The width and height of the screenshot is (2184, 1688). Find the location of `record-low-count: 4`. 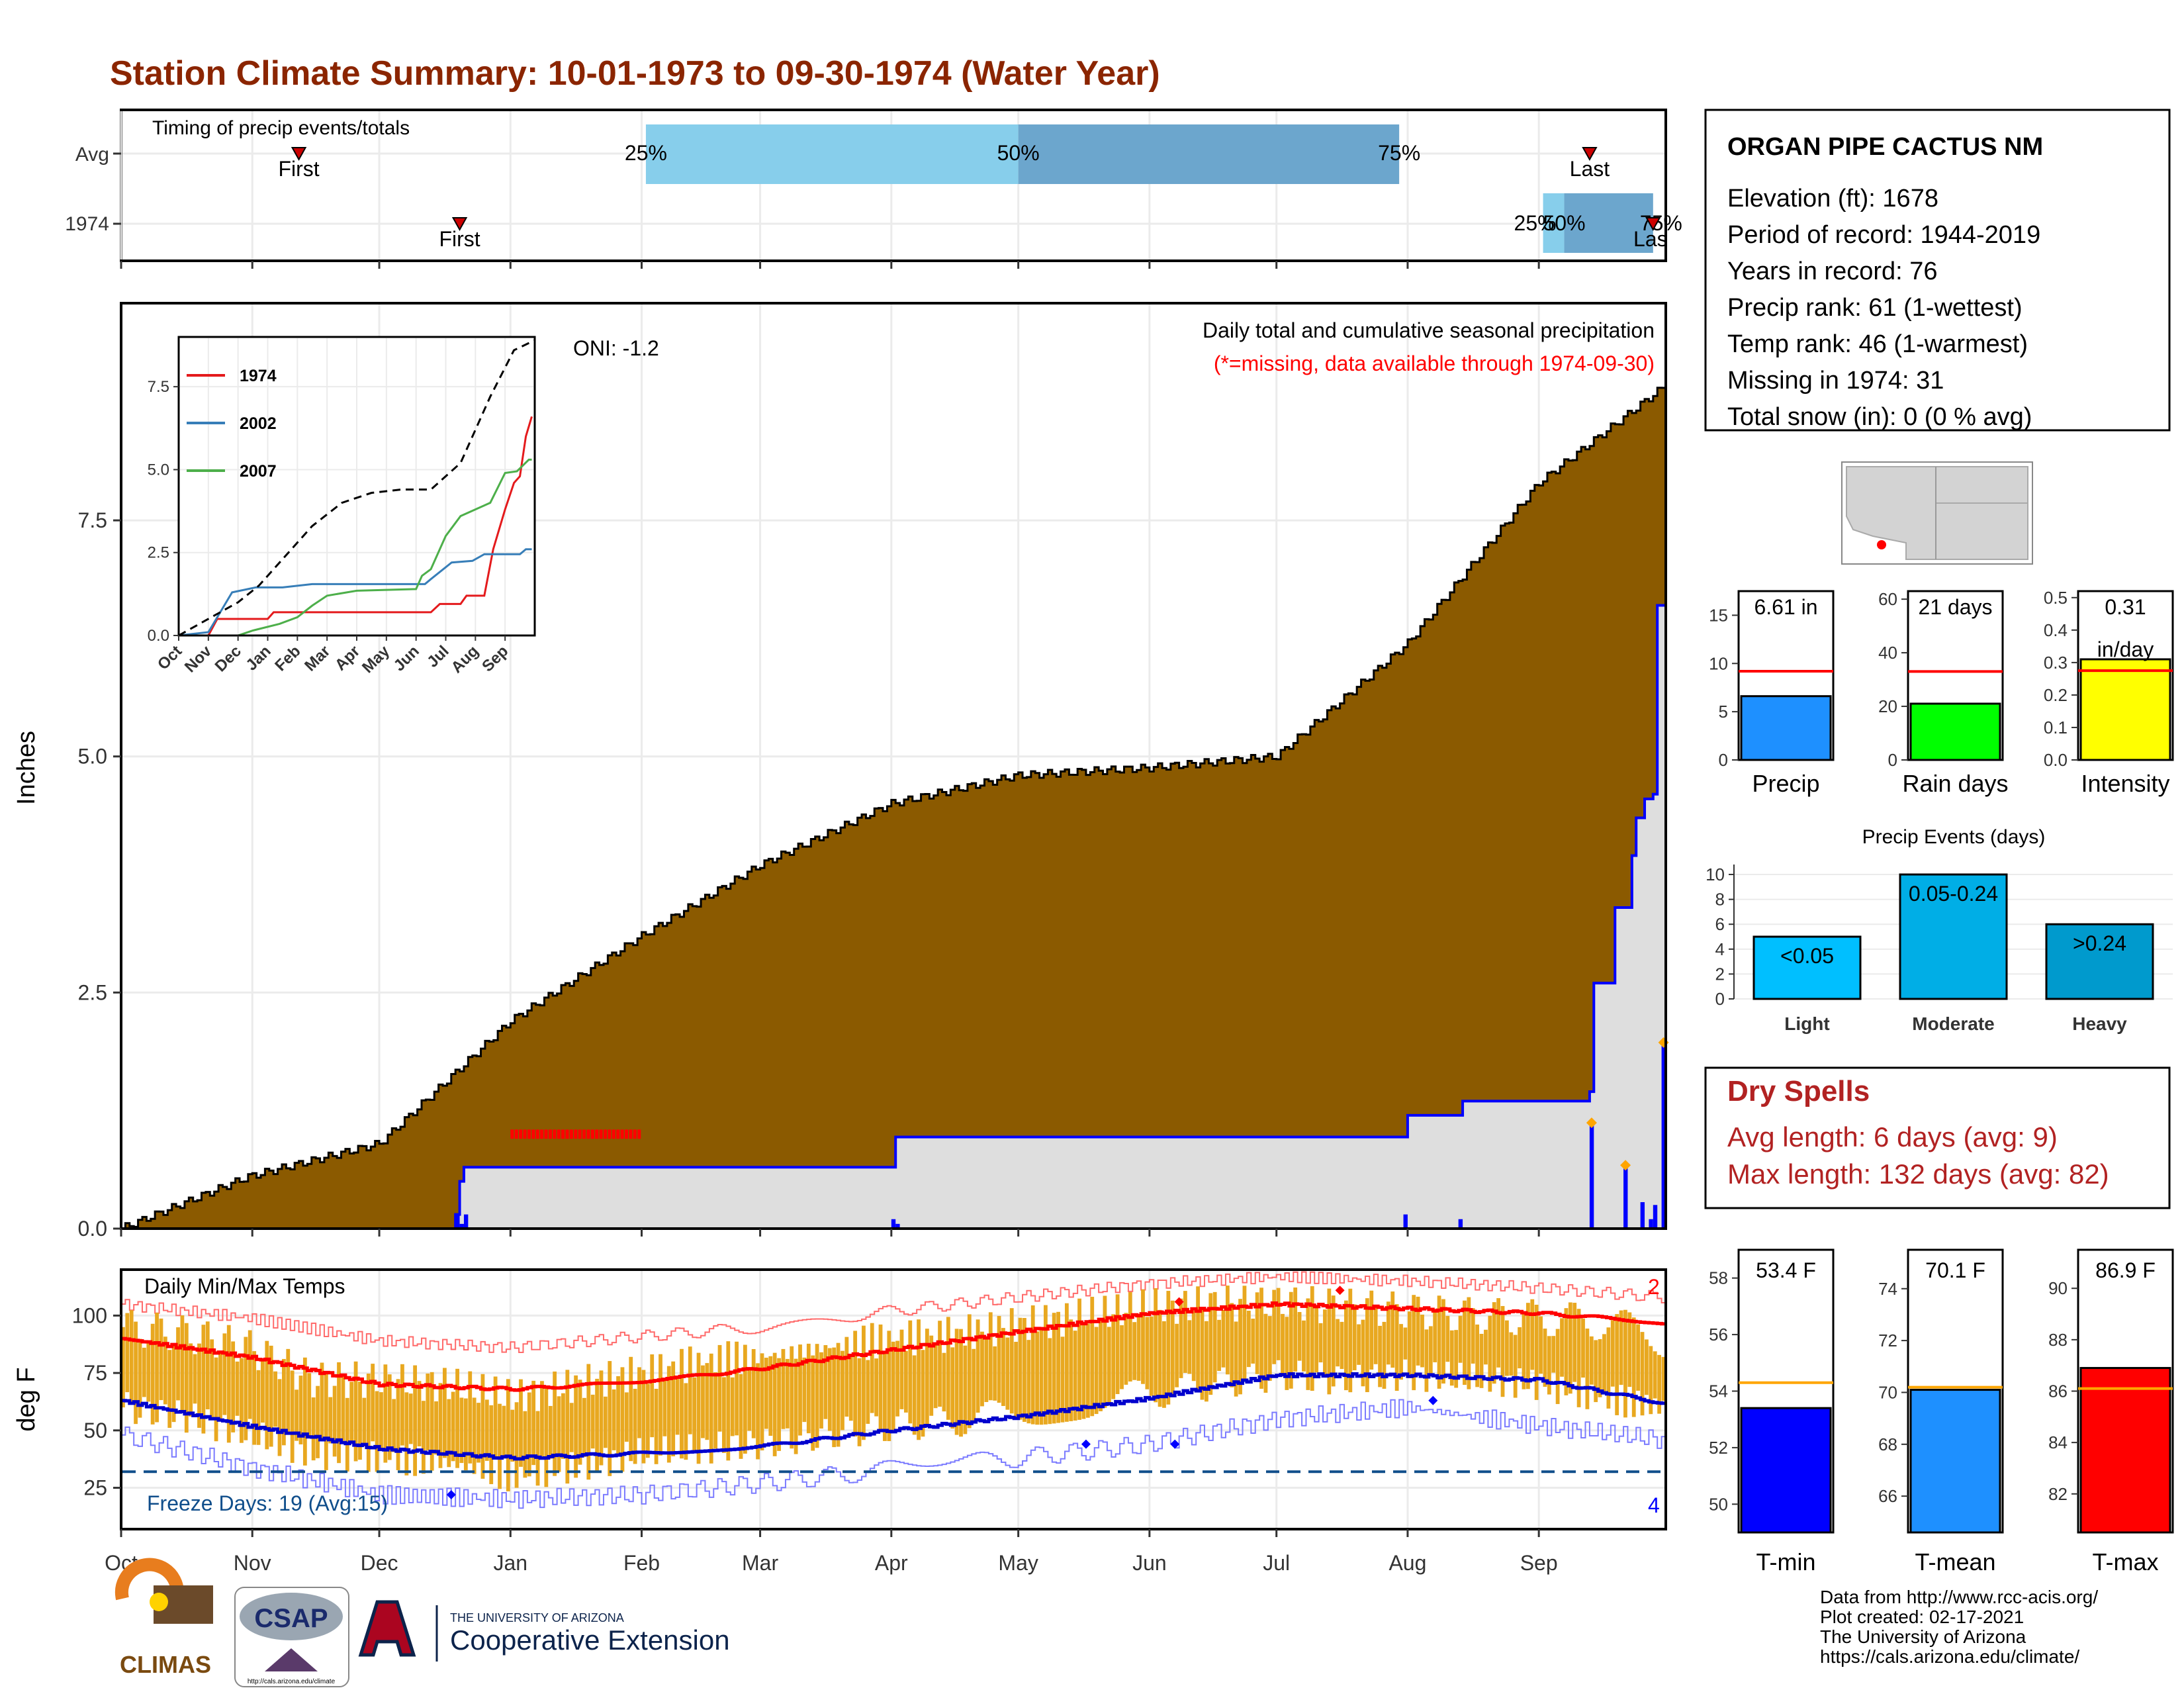

record-low-count: 4 is located at coordinates (1654, 1505).